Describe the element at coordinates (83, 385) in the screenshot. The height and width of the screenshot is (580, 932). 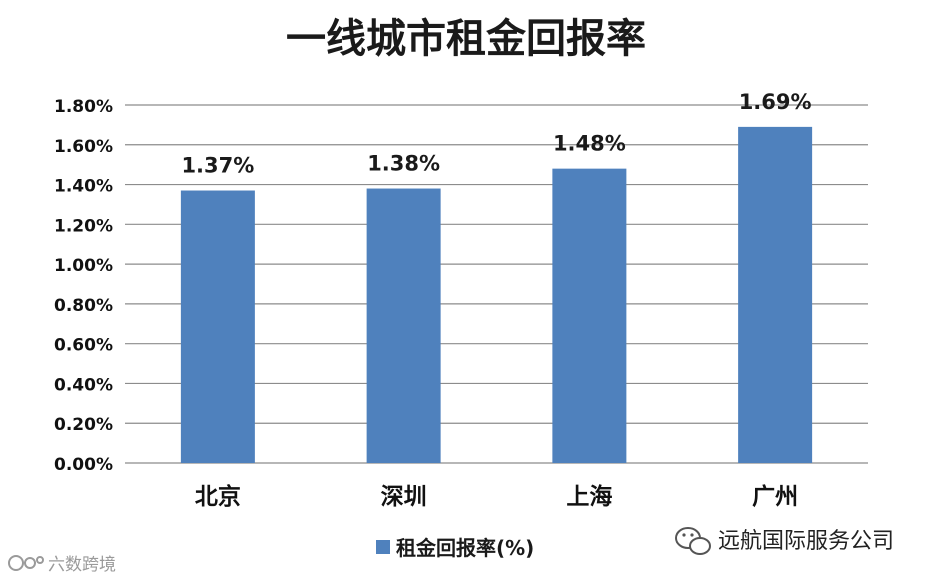
I see `y-tick-label: 0.40%` at that location.